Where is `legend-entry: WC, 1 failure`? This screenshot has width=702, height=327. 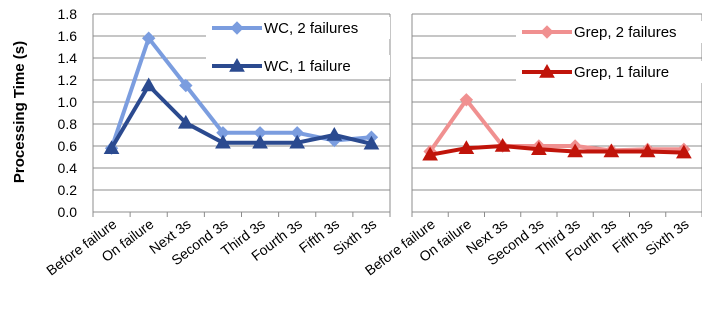 legend-entry: WC, 1 failure is located at coordinates (298, 66).